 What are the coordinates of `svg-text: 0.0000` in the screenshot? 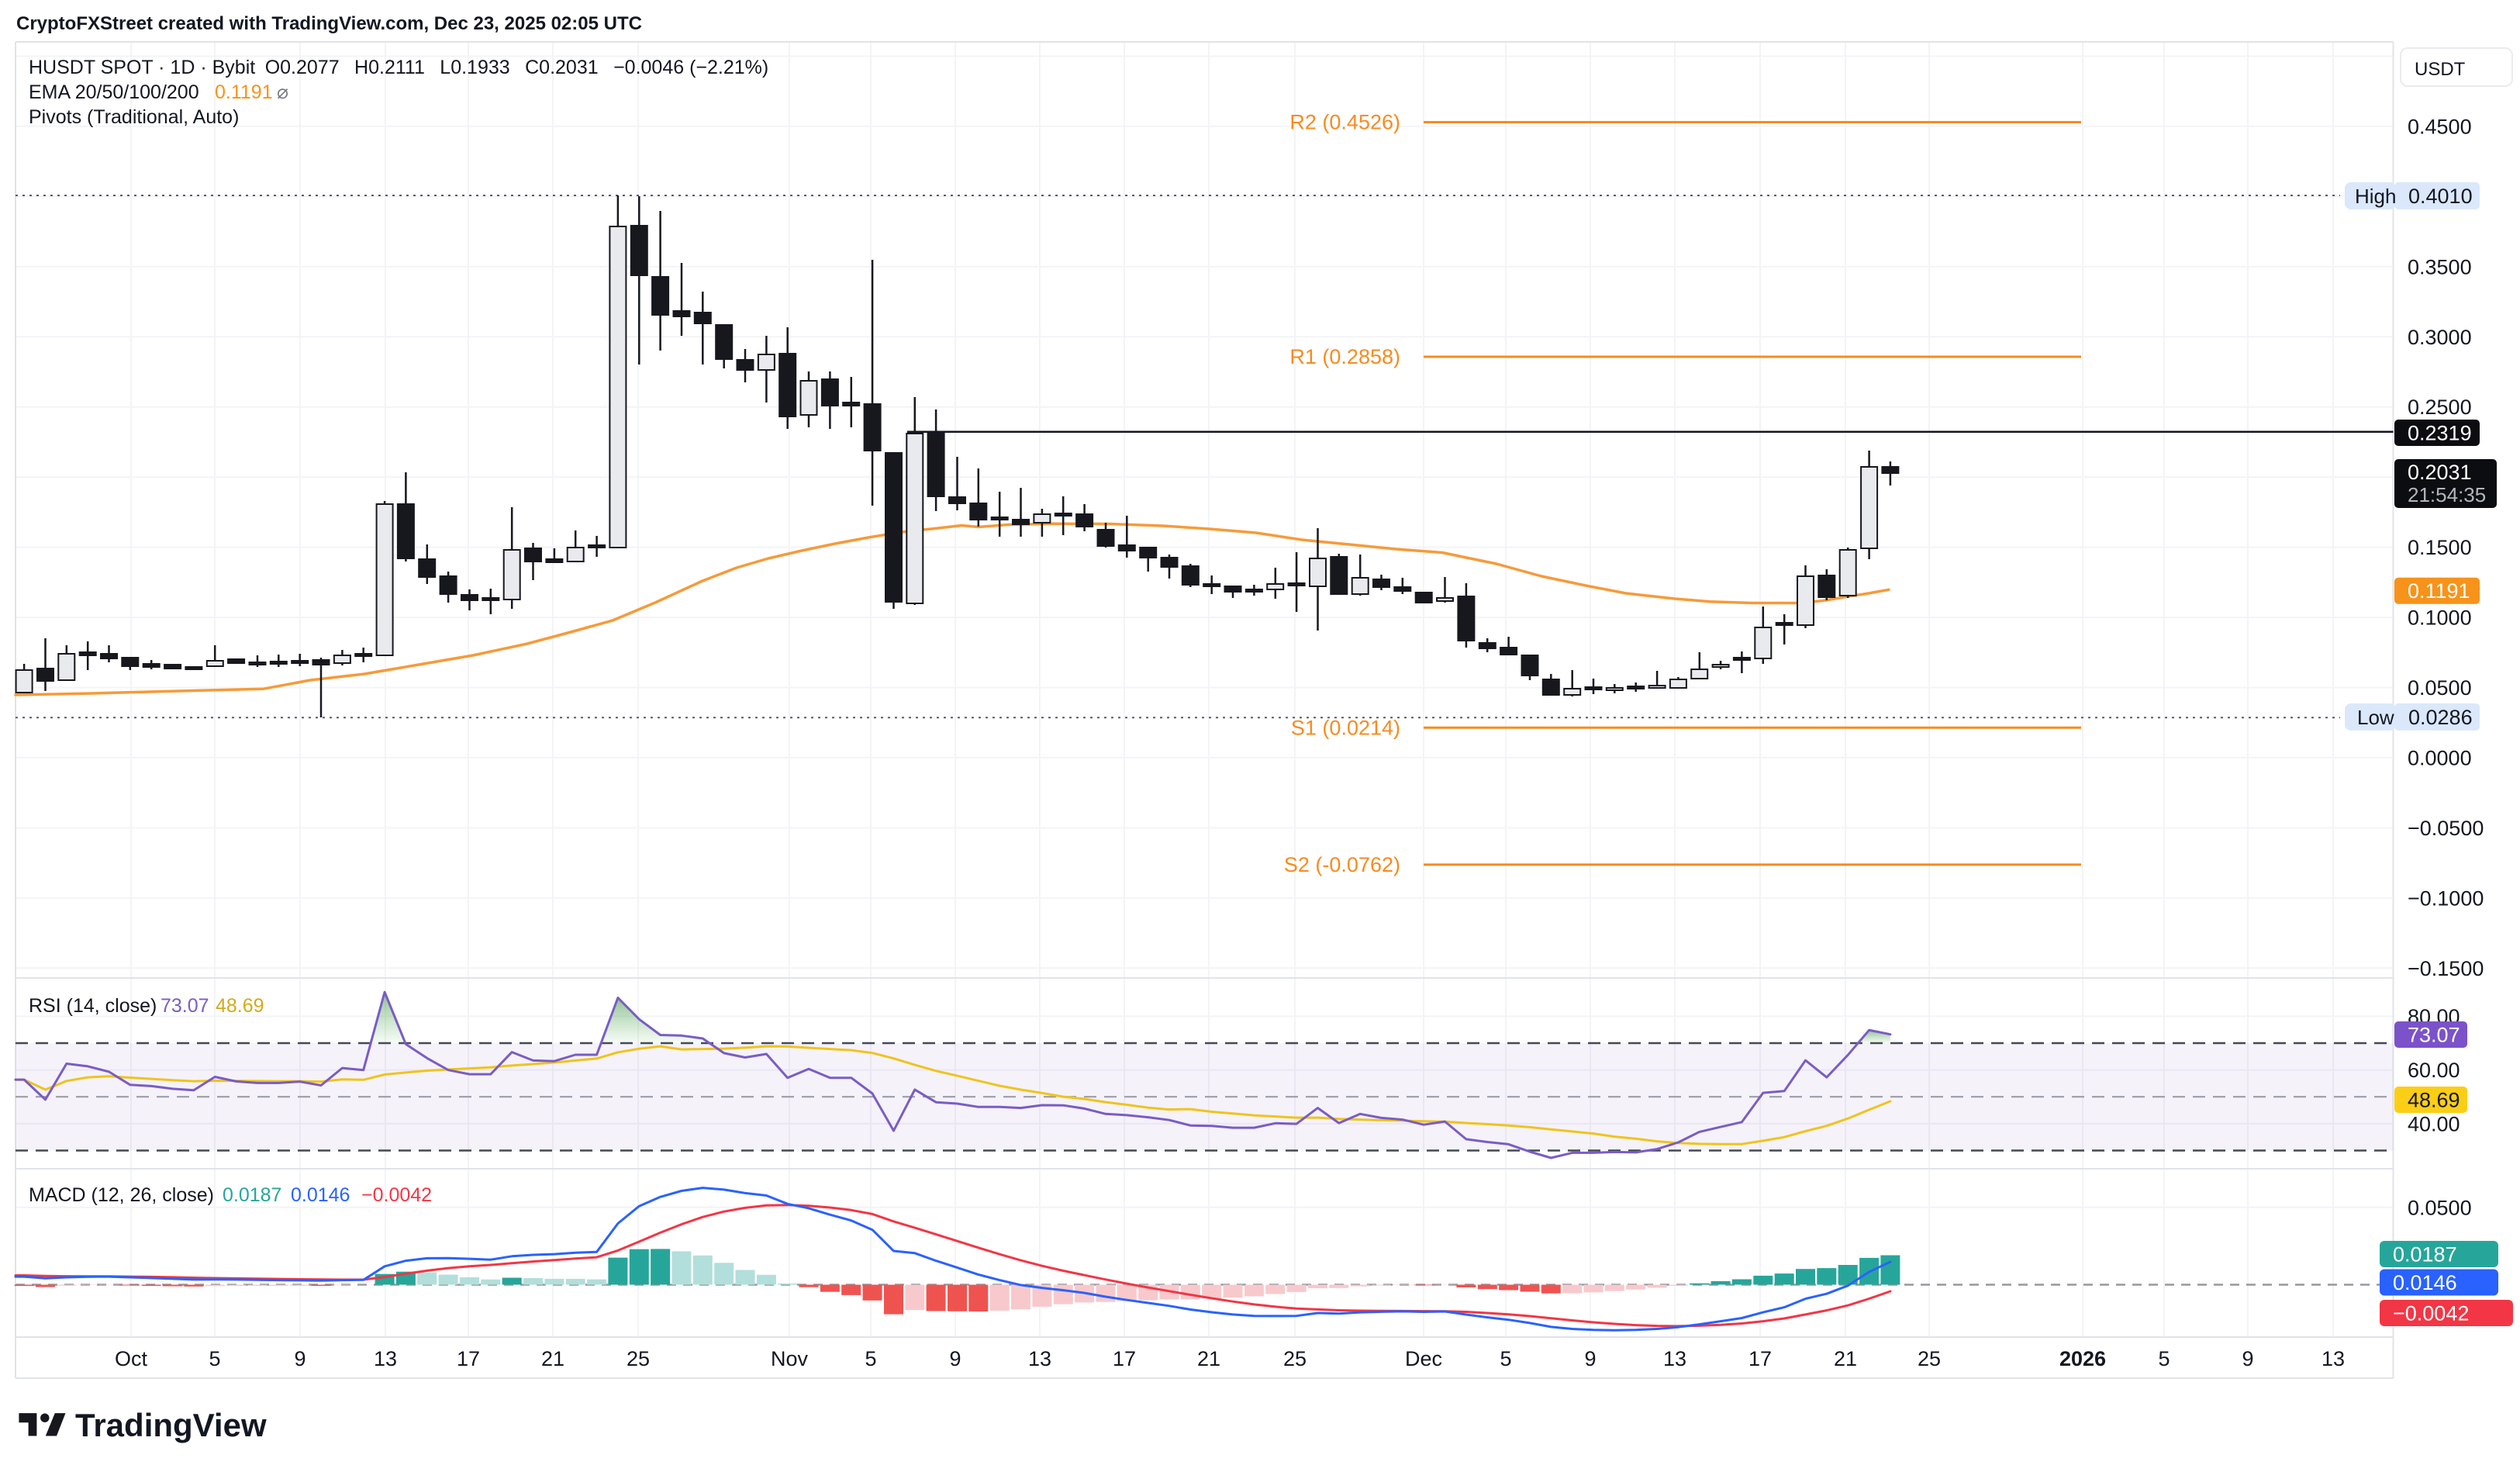 It's located at (2440, 758).